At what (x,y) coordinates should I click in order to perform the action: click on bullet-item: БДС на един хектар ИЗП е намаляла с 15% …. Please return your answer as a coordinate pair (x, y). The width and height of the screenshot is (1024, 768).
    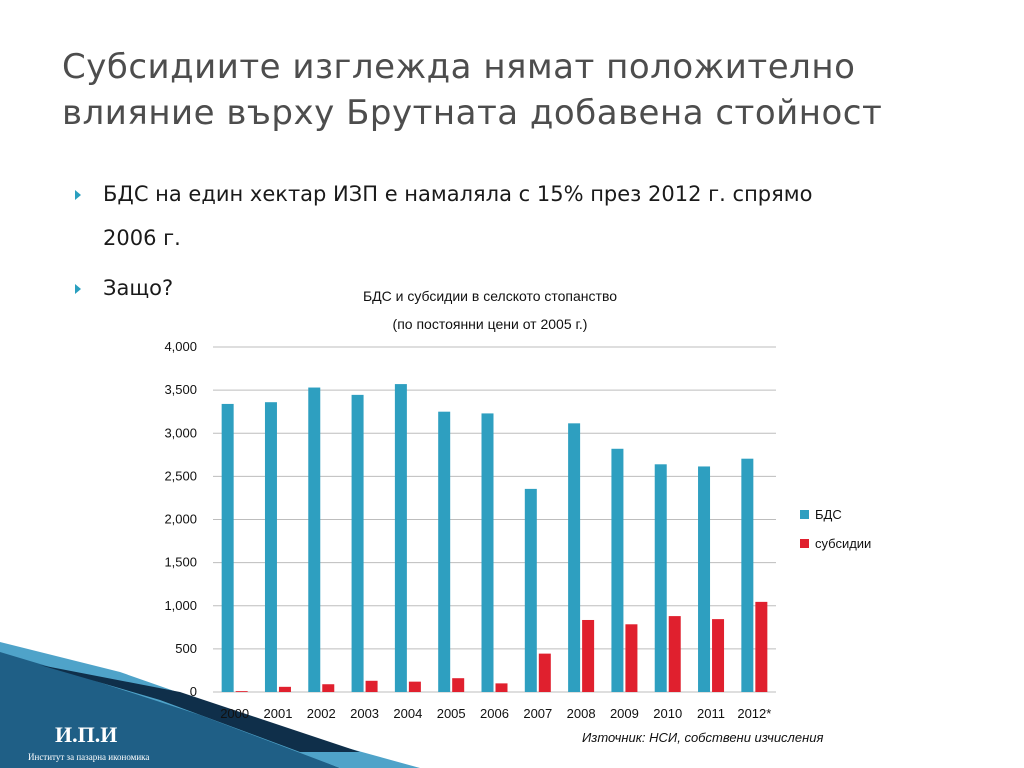
    Looking at the image, I should click on (515, 216).